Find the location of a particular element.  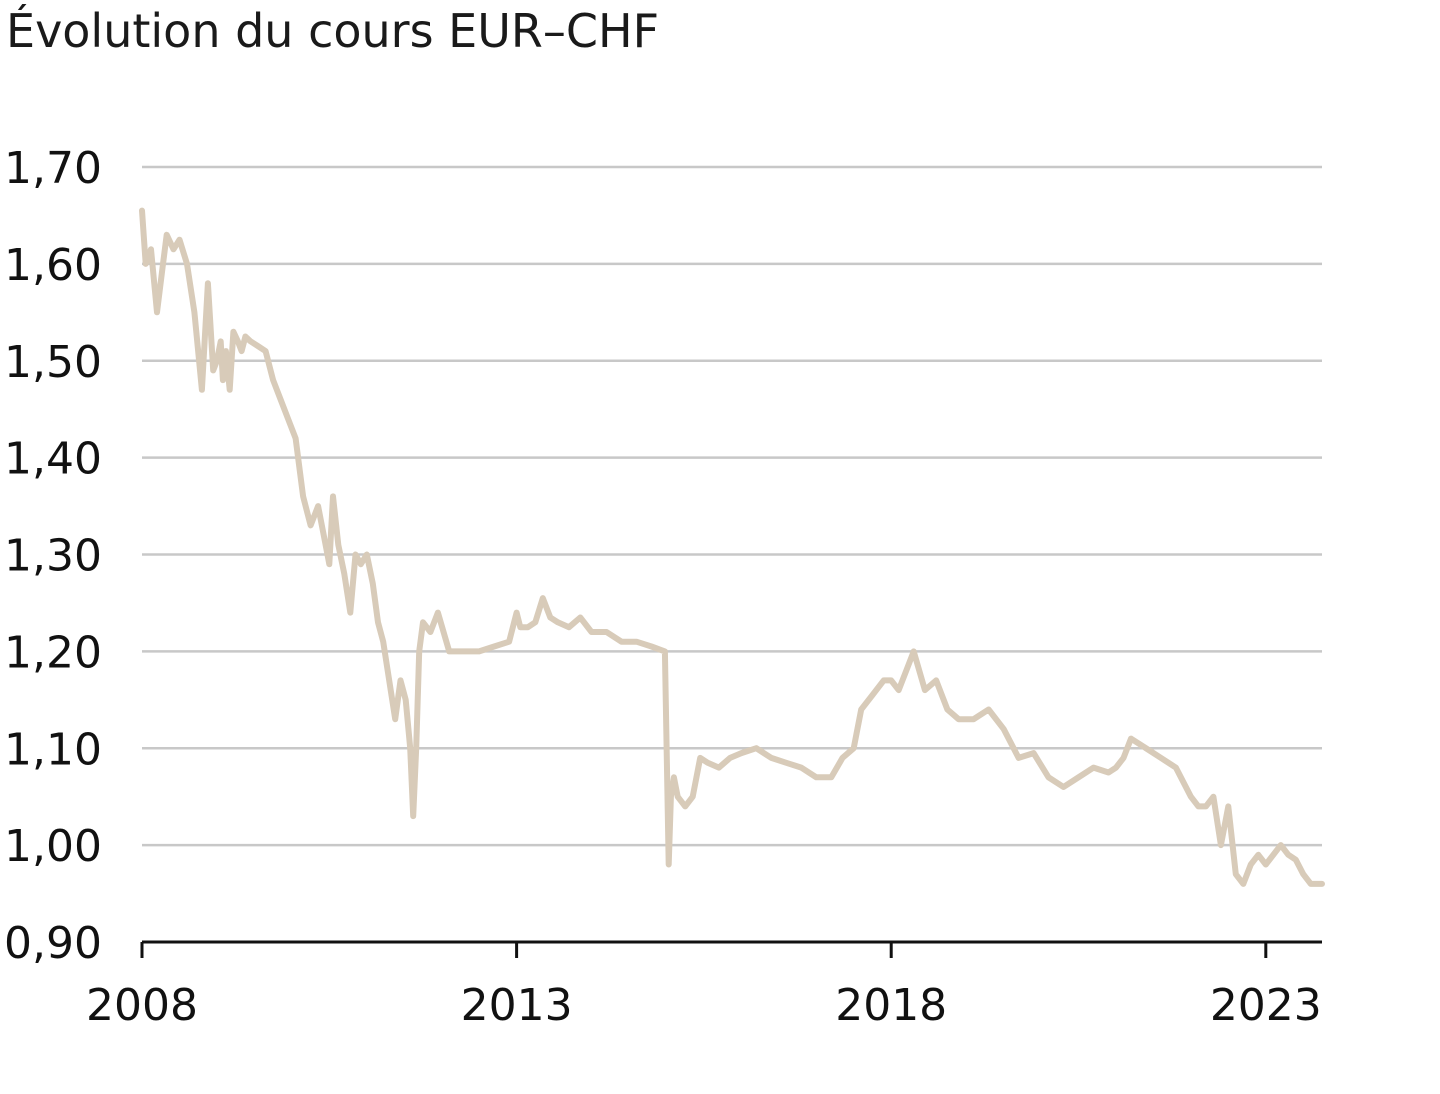

y-tick-label: 1,20 is located at coordinates (53, 652).